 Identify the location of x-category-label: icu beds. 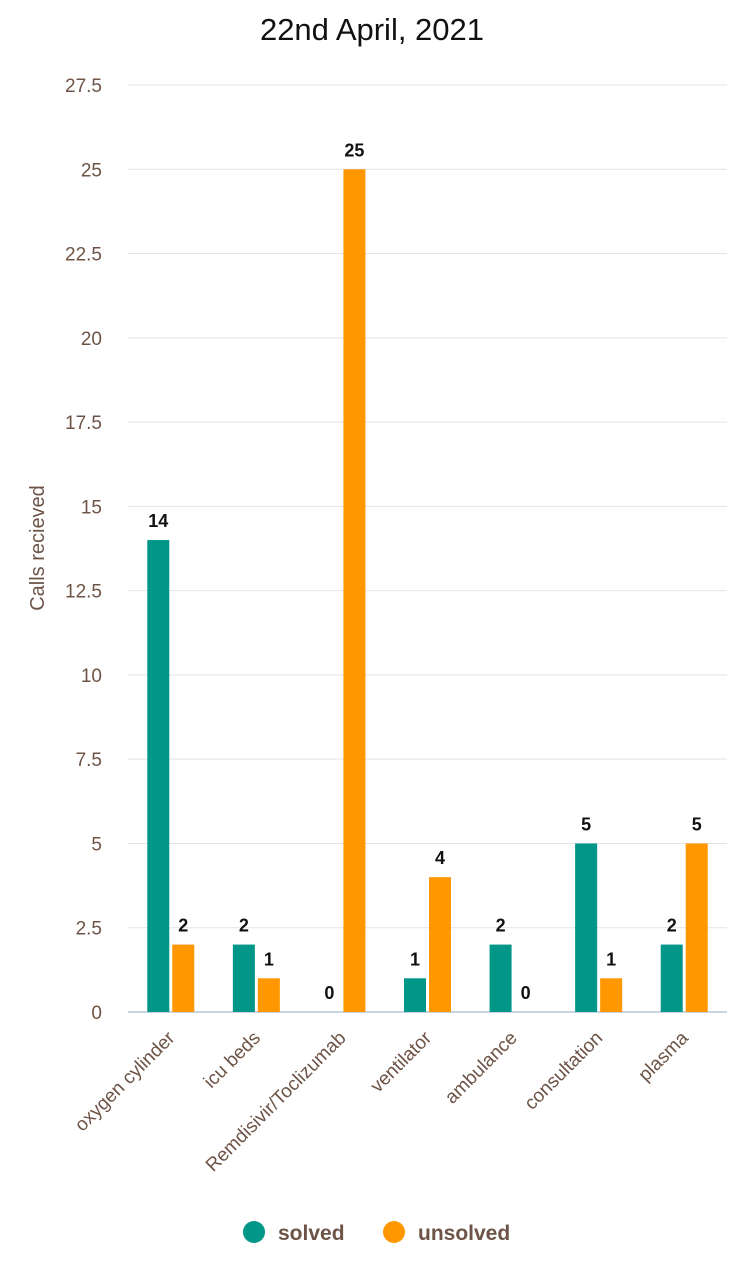
(232, 1060).